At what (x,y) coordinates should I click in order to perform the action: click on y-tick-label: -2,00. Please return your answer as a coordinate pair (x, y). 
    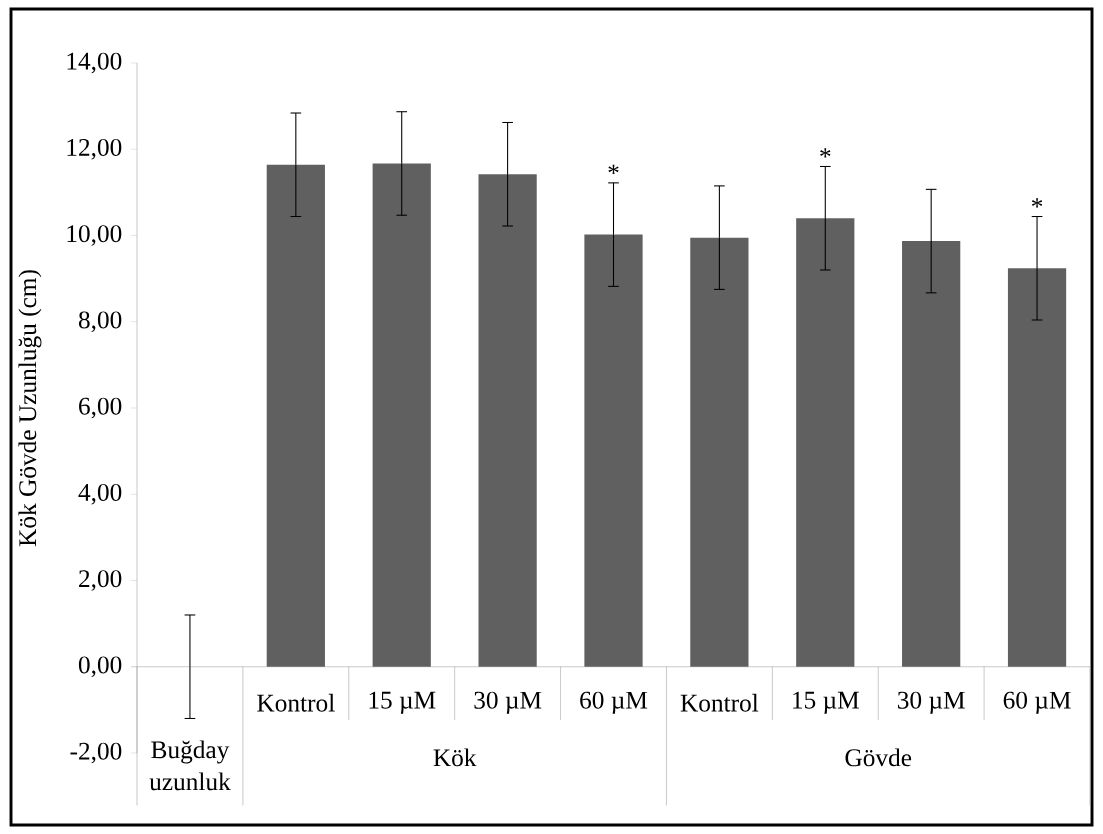
    Looking at the image, I should click on (96, 753).